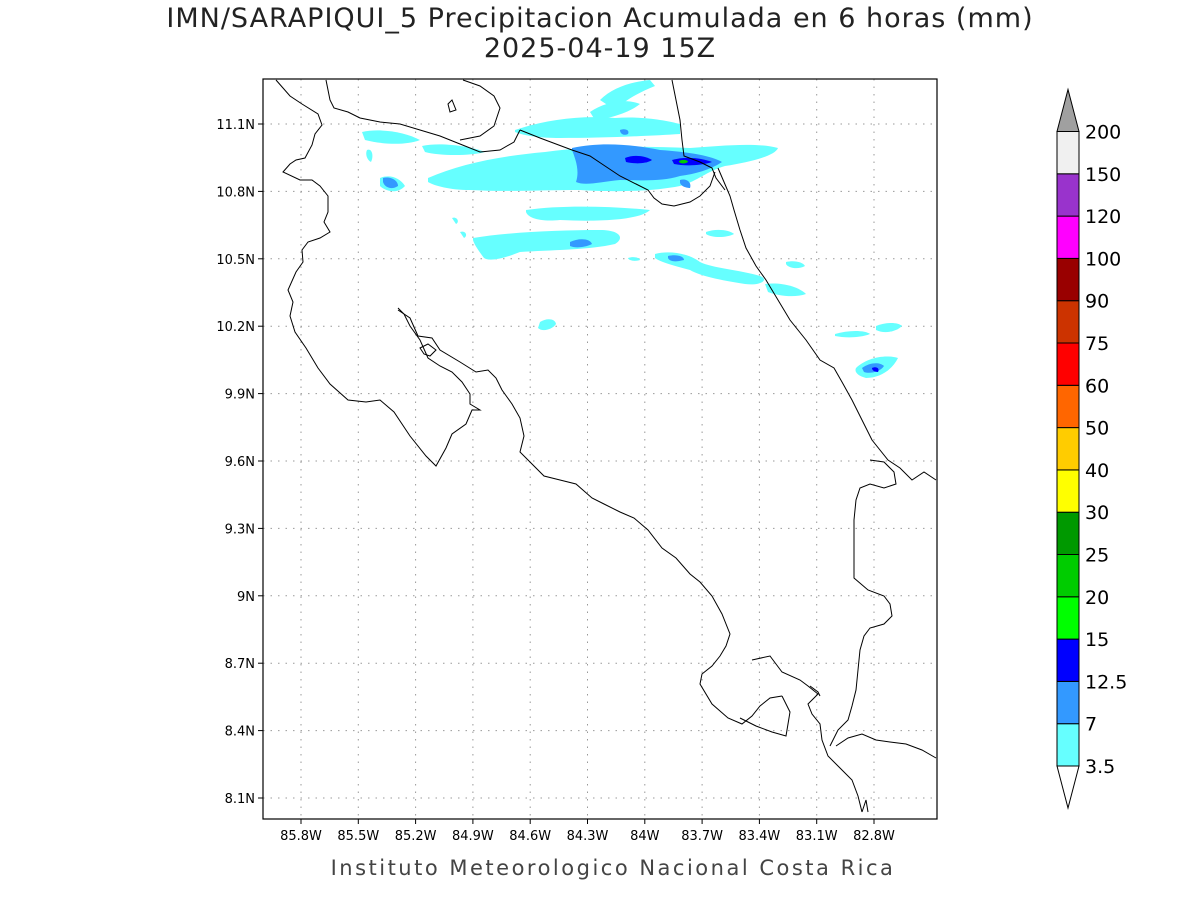 The height and width of the screenshot is (900, 1200). I want to click on lat-tick-label: 8.1N, so click(240, 799).